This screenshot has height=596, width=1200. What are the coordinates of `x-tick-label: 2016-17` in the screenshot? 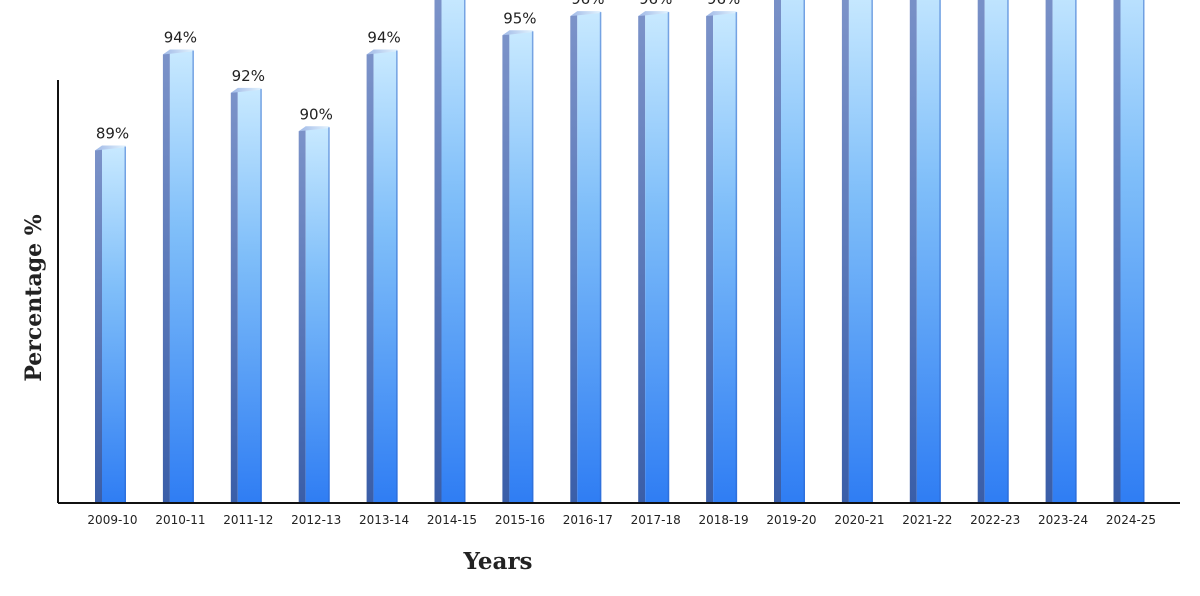 It's located at (588, 520).